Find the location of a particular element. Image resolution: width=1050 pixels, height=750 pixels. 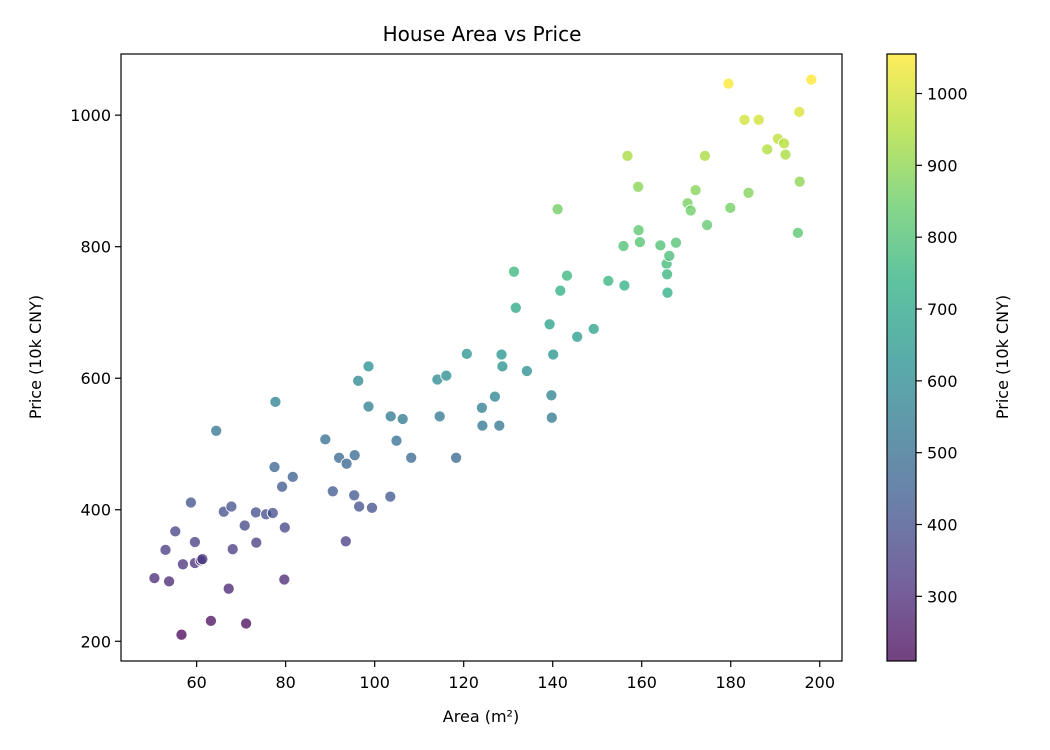

colorbar-tick-label: 800 is located at coordinates (942, 237).